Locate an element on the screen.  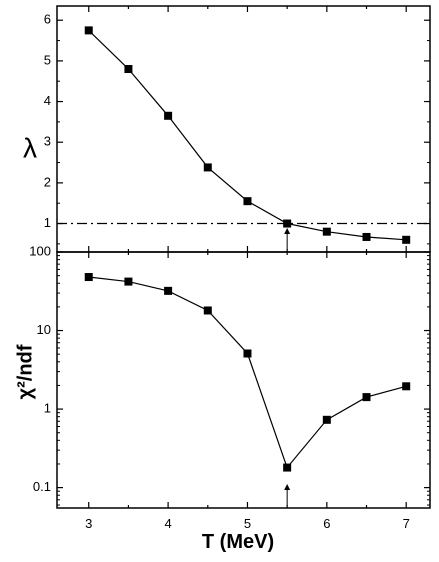
bottom-x-tick-label: 5 is located at coordinates (247, 523).